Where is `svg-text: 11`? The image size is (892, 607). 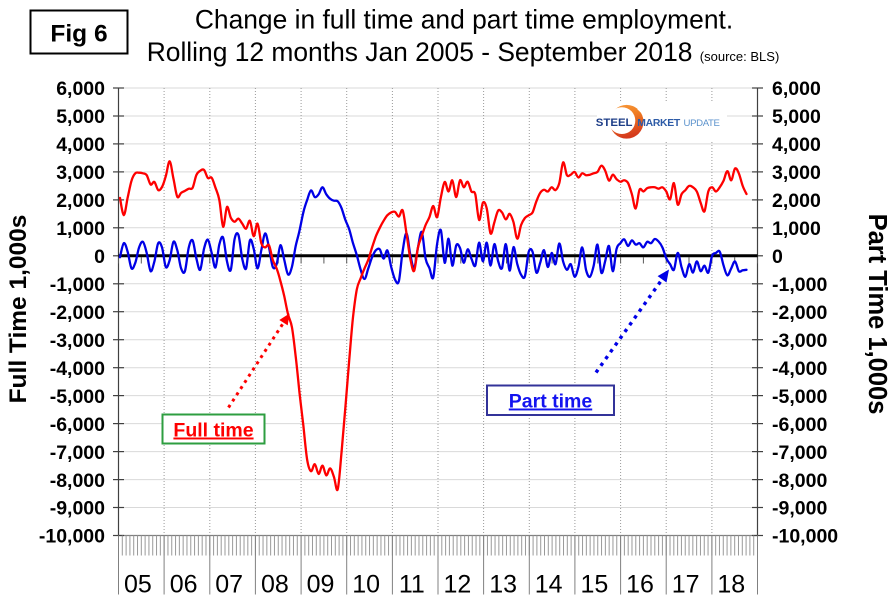 svg-text: 11 is located at coordinates (412, 585).